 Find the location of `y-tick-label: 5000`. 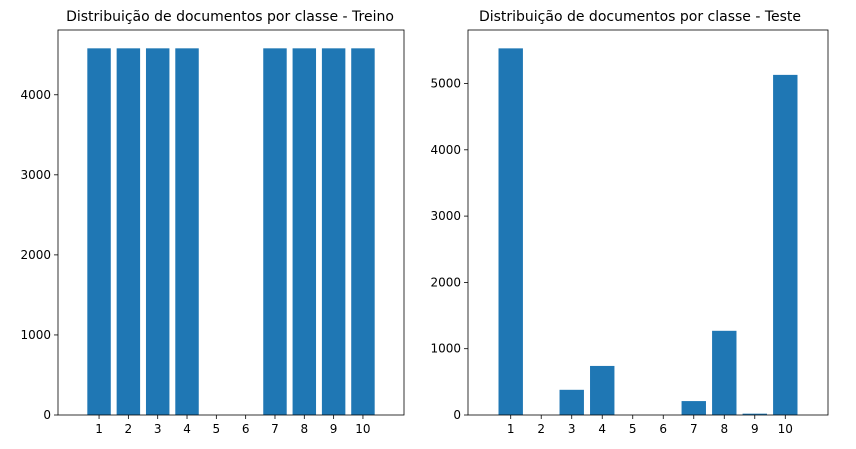

y-tick-label: 5000 is located at coordinates (445, 84).